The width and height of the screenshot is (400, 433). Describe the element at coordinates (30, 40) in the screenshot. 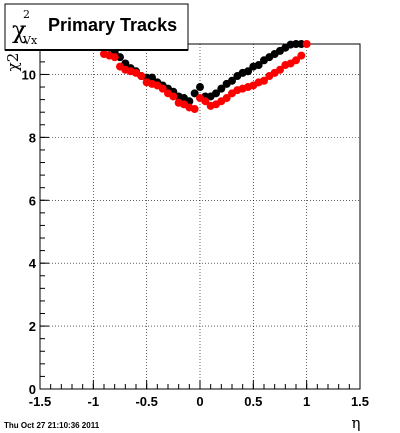

I see `title-subscript: Vx` at that location.